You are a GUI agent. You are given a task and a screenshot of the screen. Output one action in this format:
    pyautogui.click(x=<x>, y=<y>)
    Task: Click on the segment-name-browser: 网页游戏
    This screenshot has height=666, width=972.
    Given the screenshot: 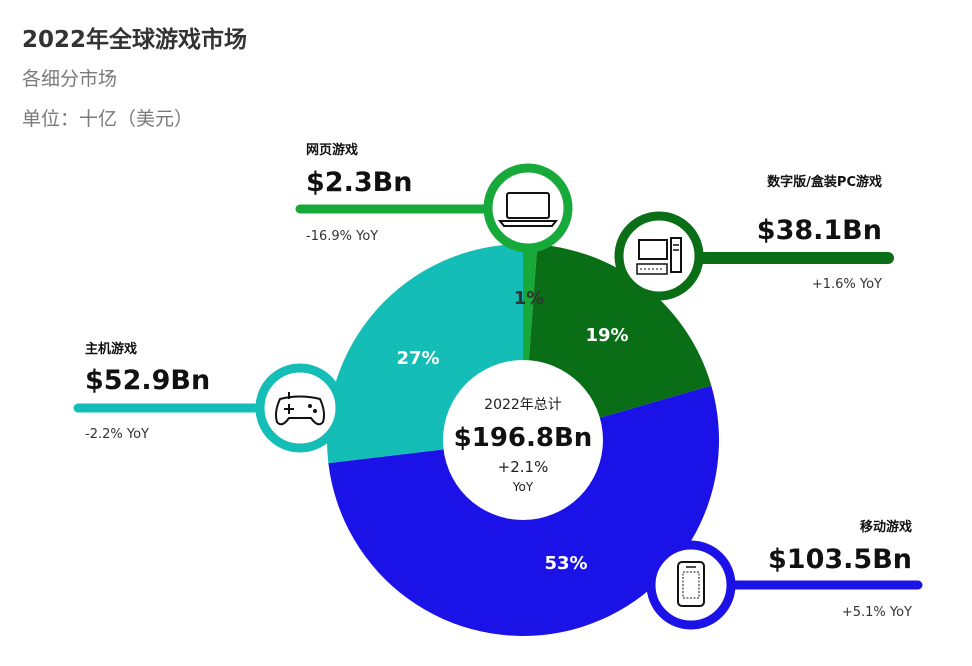 What is the action you would take?
    pyautogui.click(x=332, y=150)
    